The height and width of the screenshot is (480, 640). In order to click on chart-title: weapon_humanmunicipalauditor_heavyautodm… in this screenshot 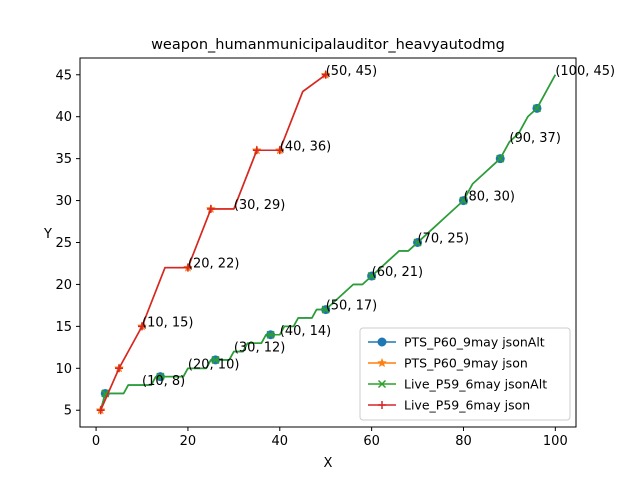, I will do `click(328, 45)`.